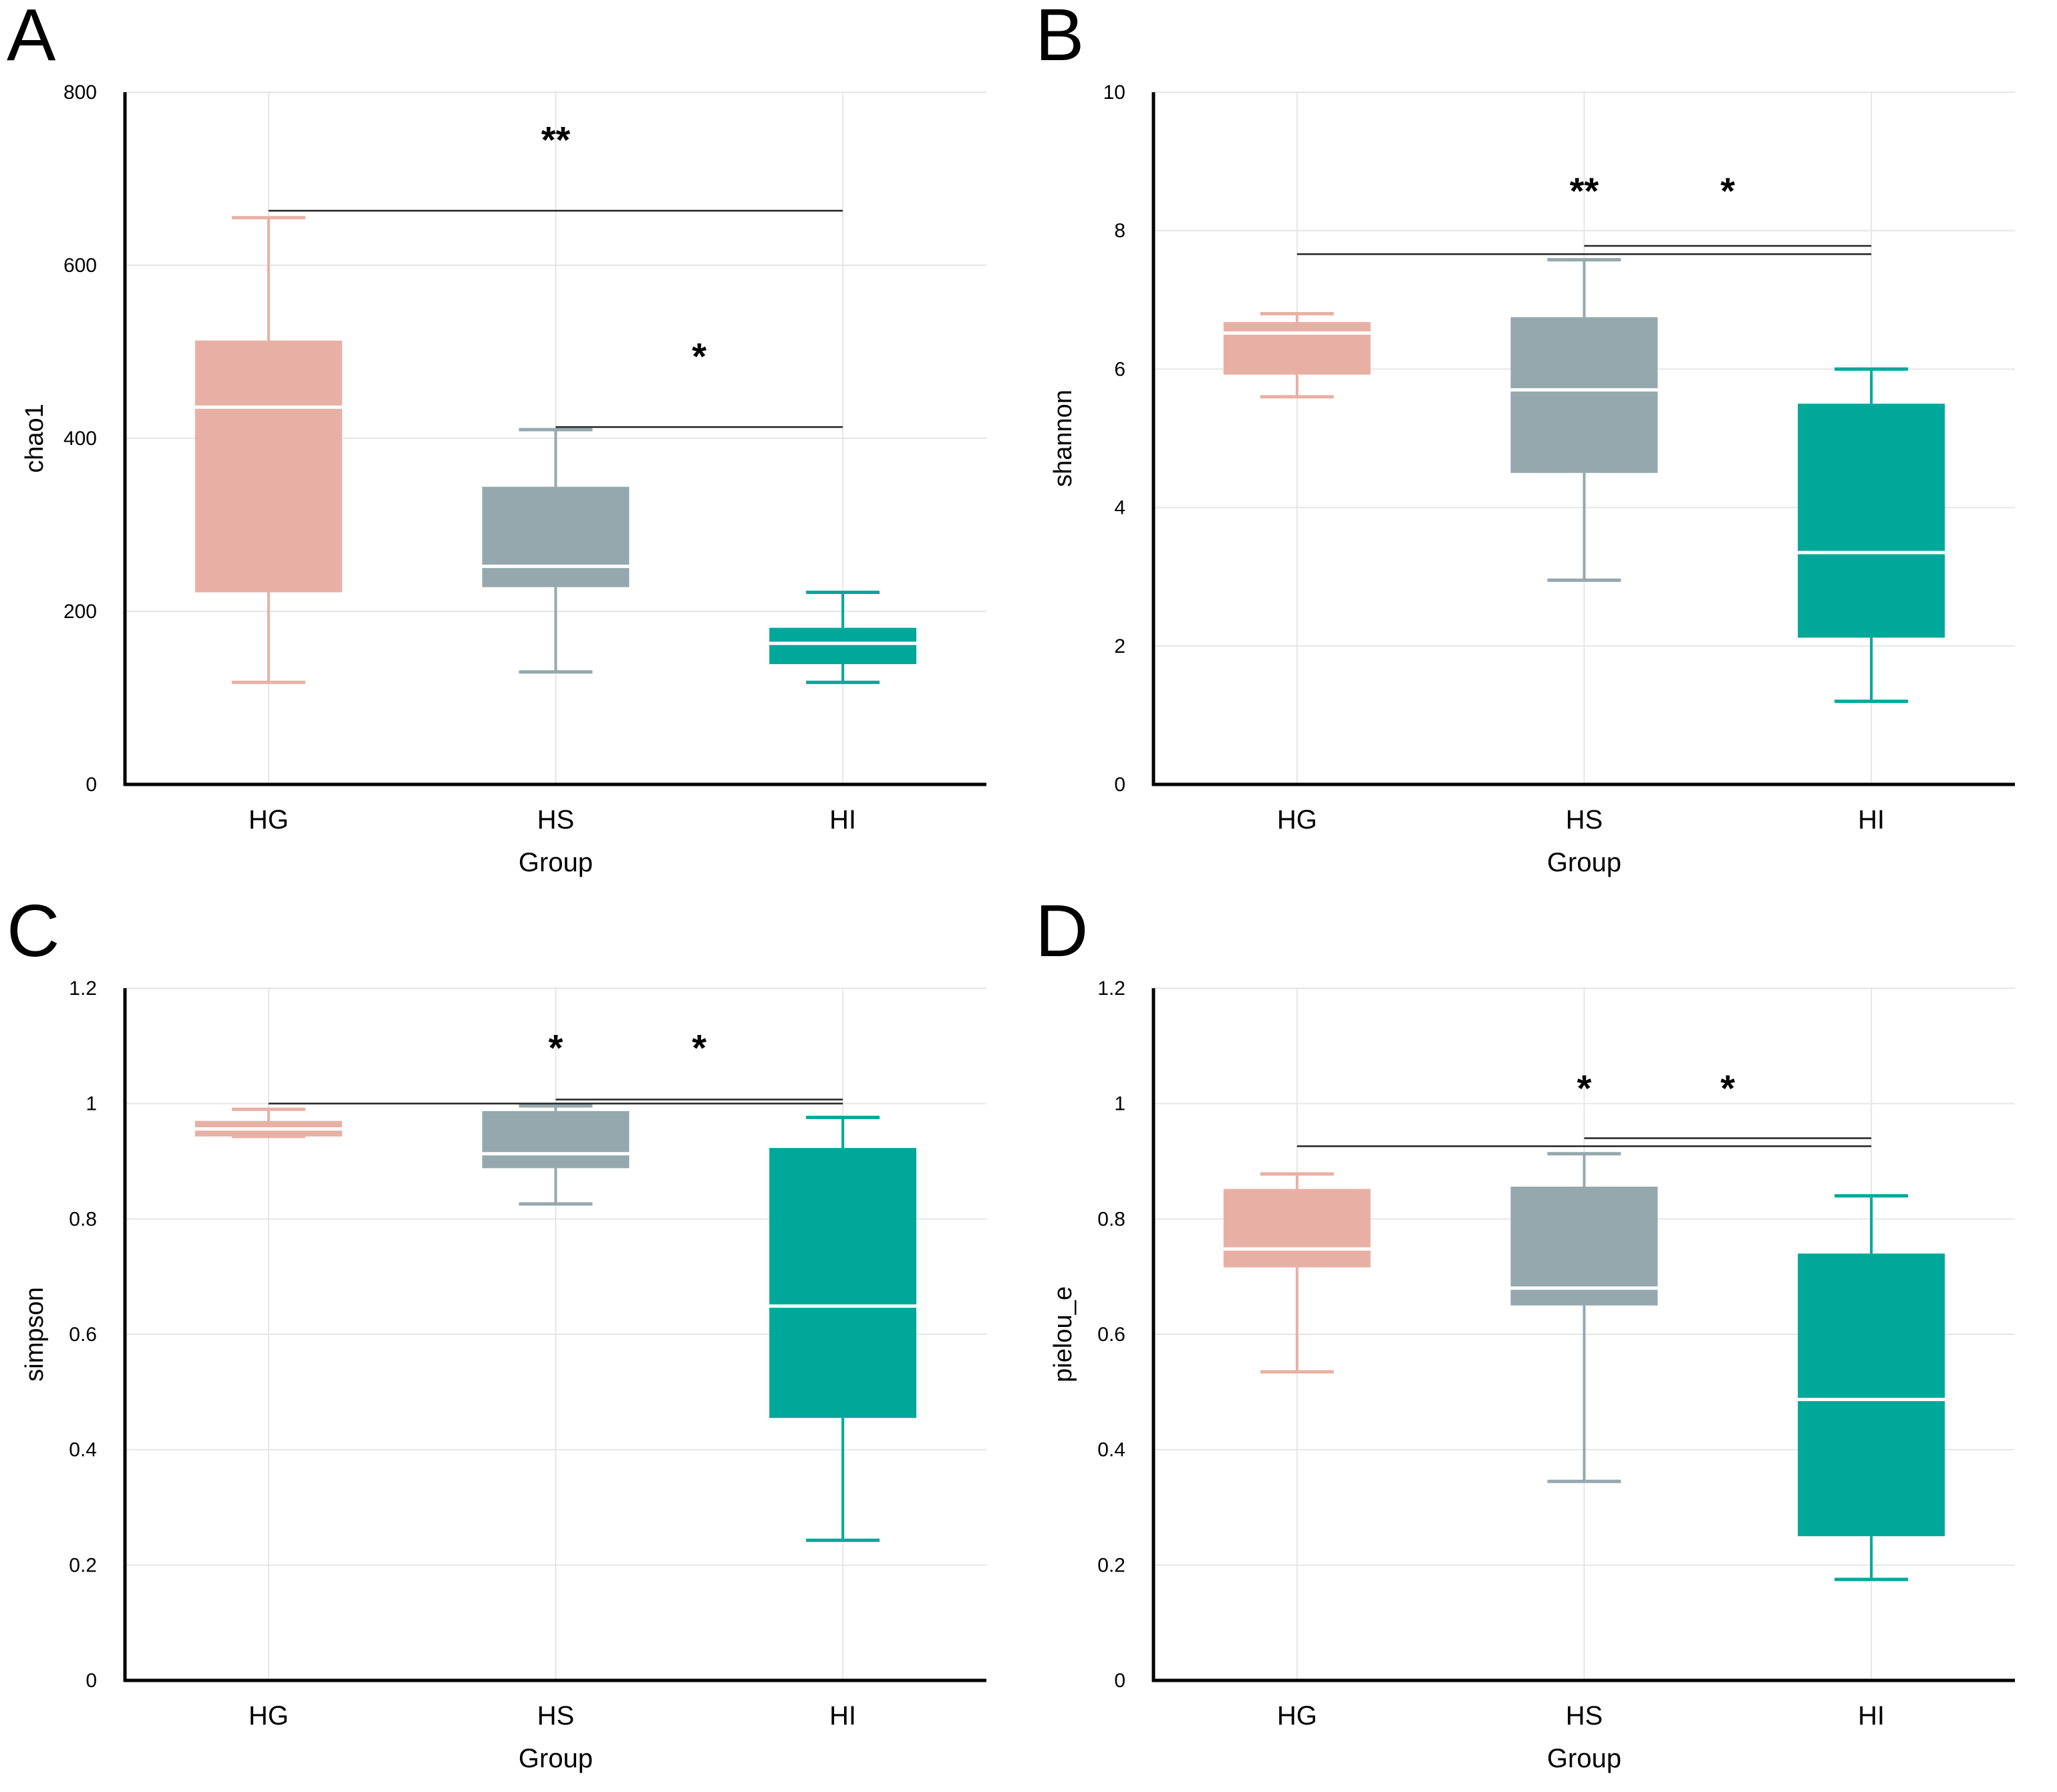 The image size is (2057, 1792). I want to click on y-tick-label: 8, so click(1119, 231).